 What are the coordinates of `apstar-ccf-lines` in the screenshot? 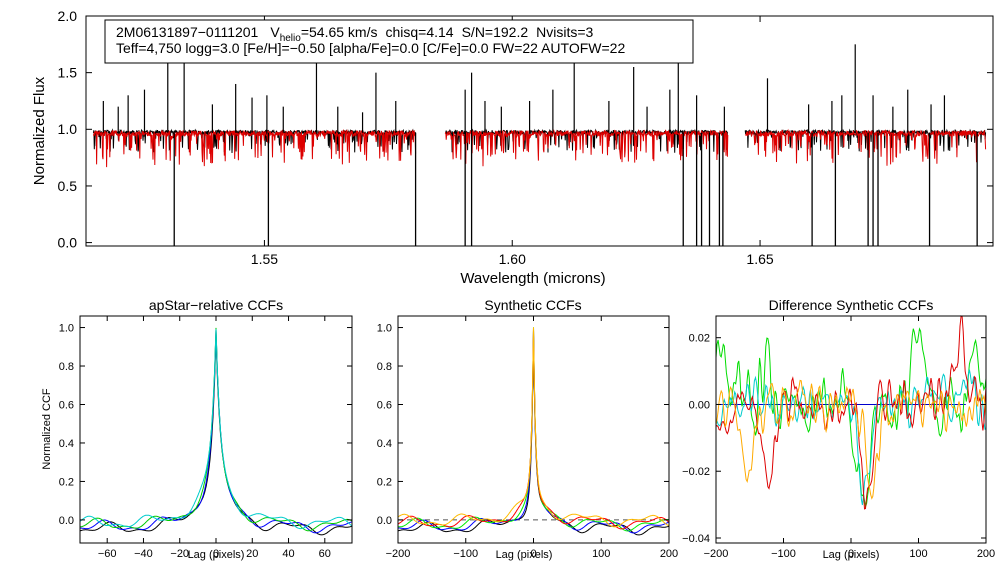 It's located at (216, 431).